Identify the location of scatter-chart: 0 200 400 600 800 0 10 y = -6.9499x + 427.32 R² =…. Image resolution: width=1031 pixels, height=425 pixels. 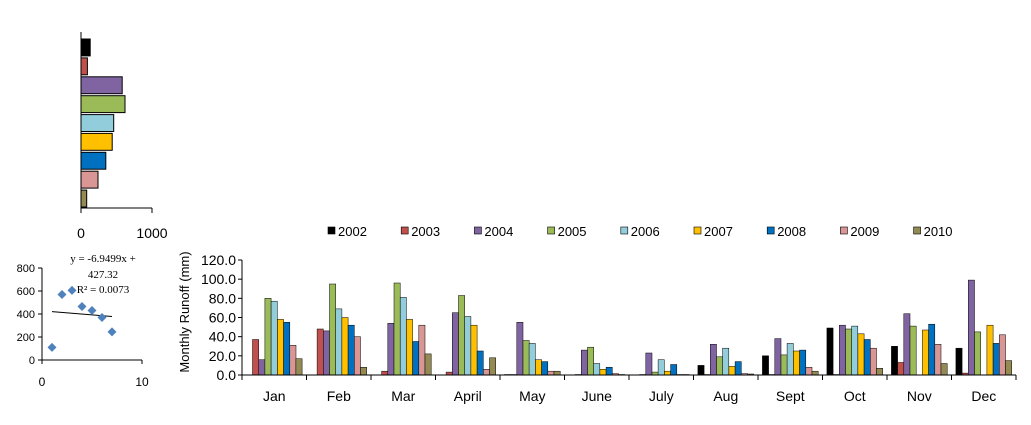
(83, 321).